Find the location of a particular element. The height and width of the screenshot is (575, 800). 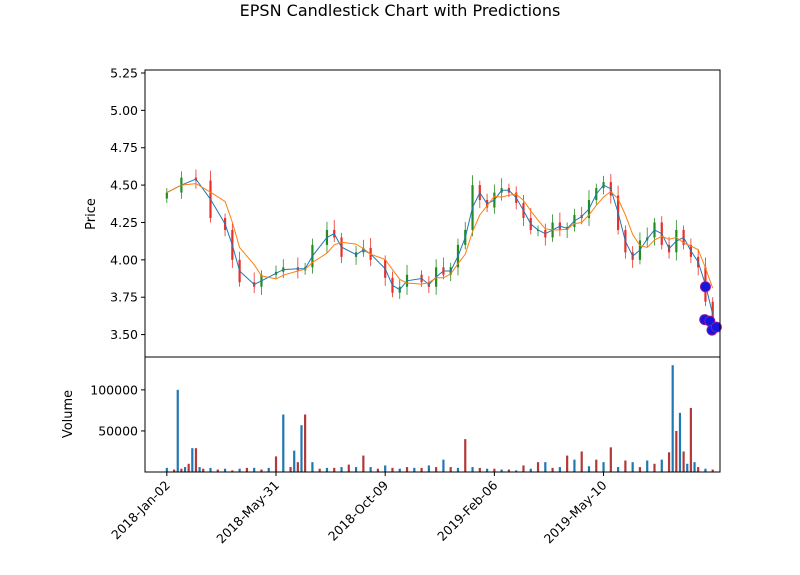

volume-y-ticks: 50000 100000 is located at coordinates (117, 410).